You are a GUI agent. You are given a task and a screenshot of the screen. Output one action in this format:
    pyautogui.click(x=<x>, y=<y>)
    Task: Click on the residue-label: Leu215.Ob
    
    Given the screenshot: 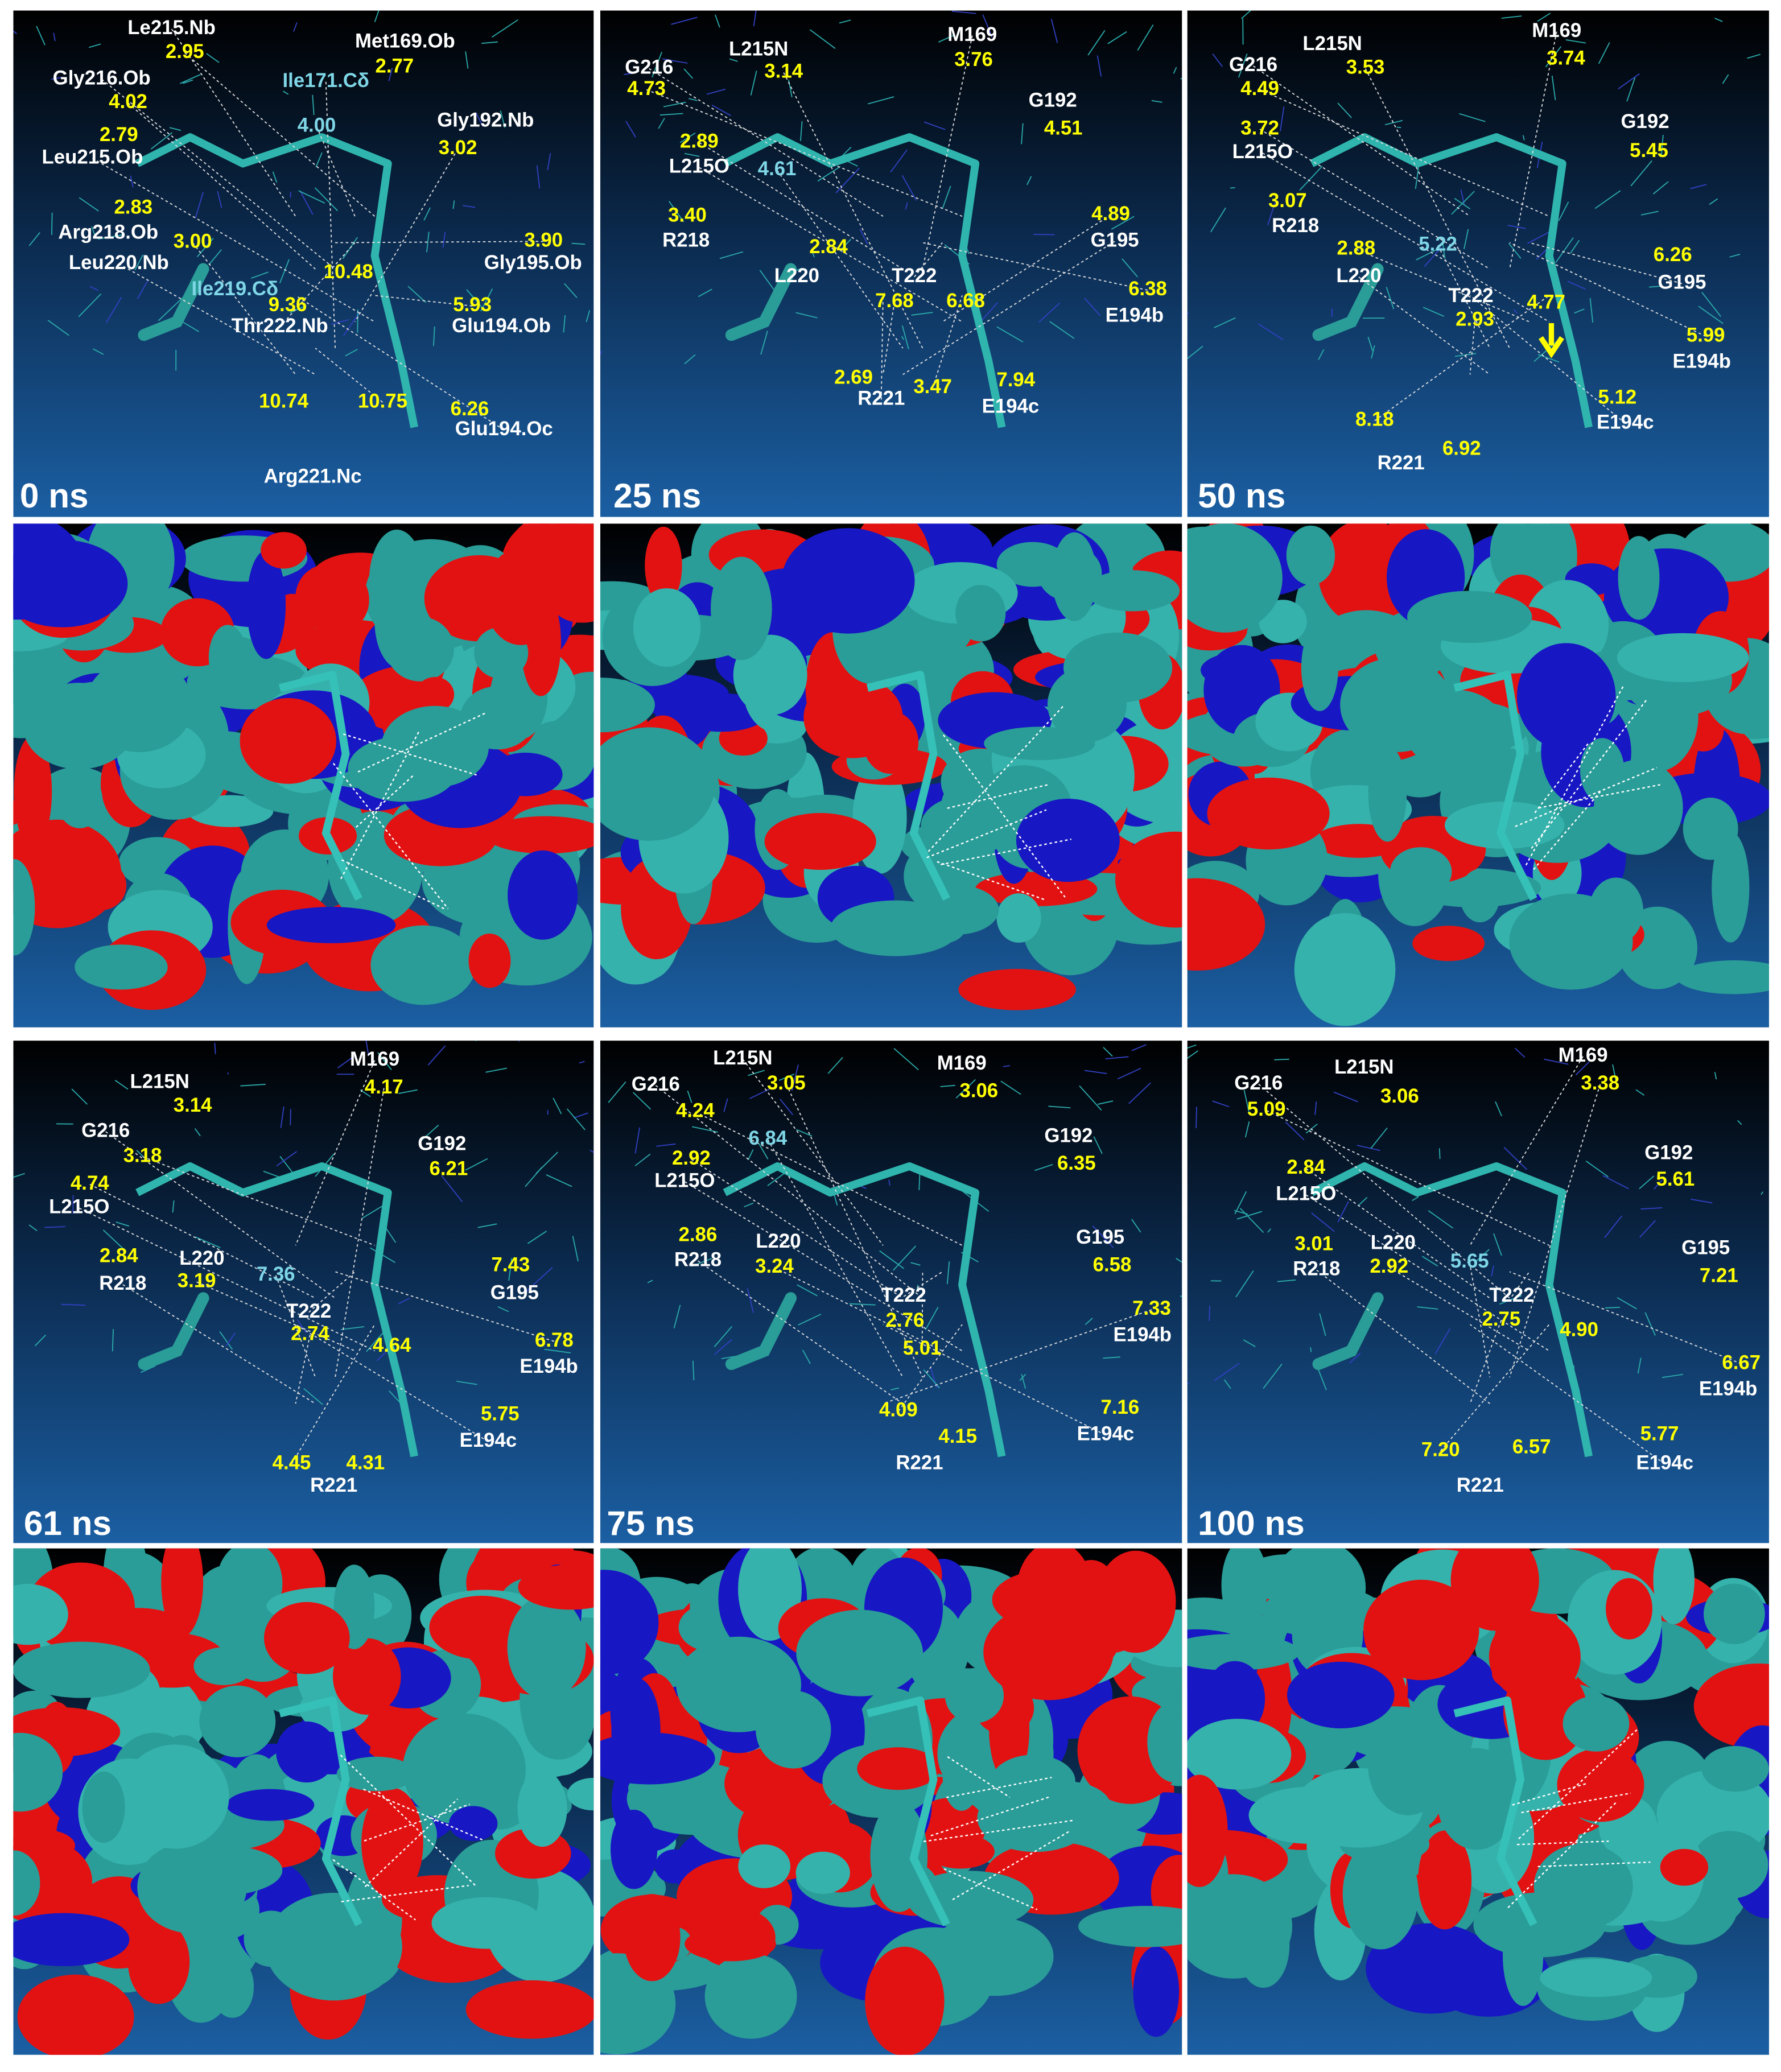 What is the action you would take?
    pyautogui.click(x=92, y=157)
    